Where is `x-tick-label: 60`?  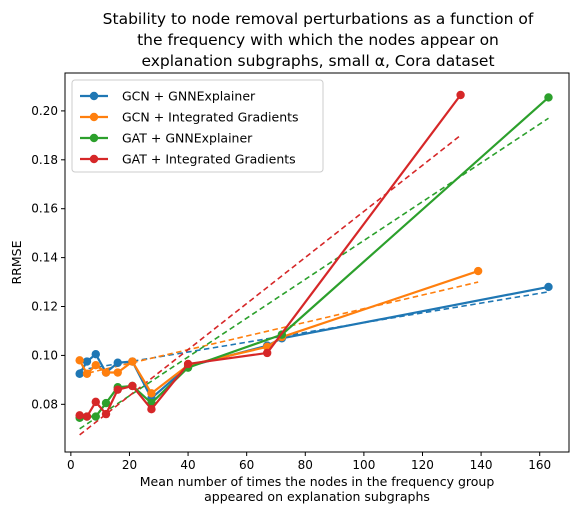
x-tick-label: 60 is located at coordinates (246, 465).